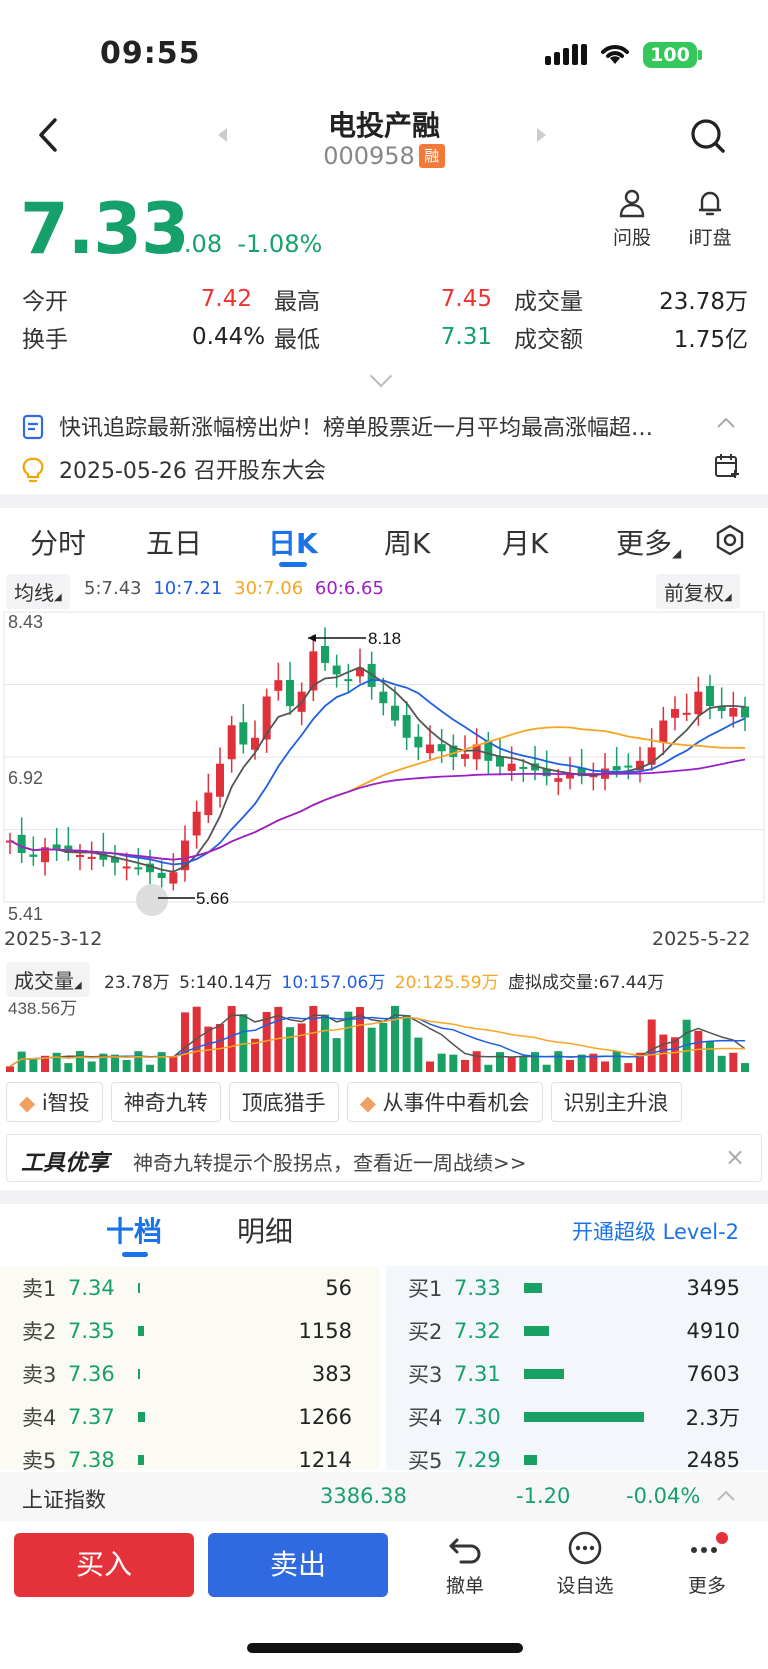  What do you see at coordinates (165, 1102) in the screenshot?
I see `tool-shenqi: 神奇九转` at bounding box center [165, 1102].